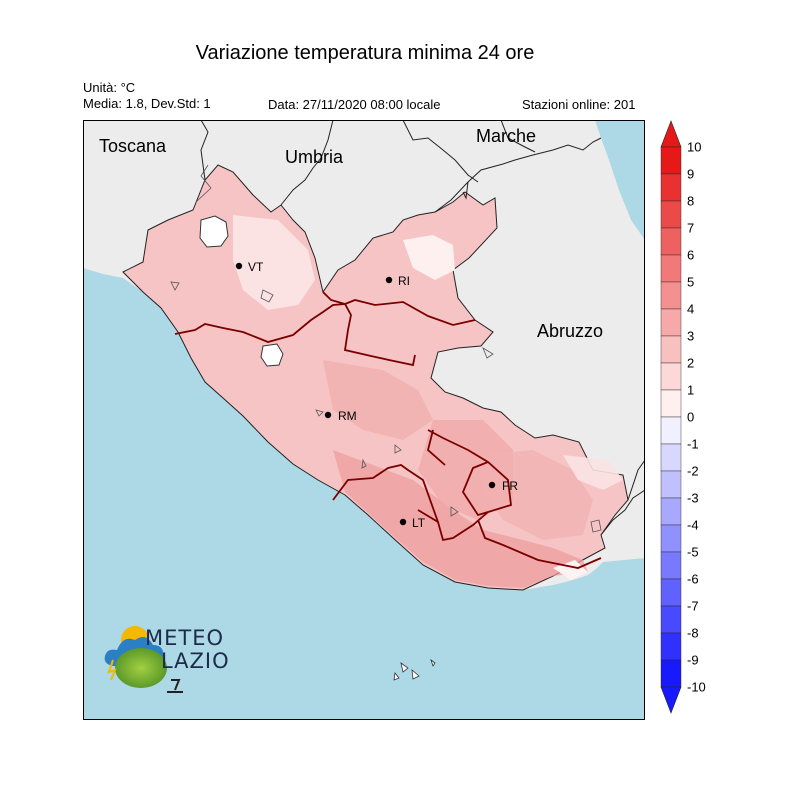 Image resolution: width=800 pixels, height=800 pixels. I want to click on colorbar-tick-label: -5, so click(693, 552).